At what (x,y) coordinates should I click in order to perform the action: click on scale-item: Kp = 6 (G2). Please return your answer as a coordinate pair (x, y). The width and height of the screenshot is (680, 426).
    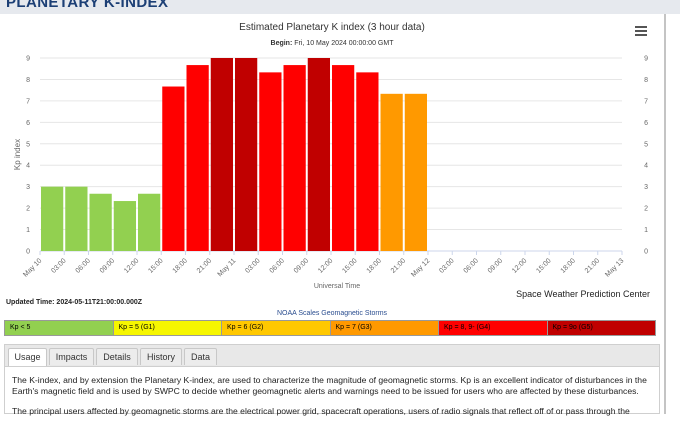
    Looking at the image, I should click on (276, 328).